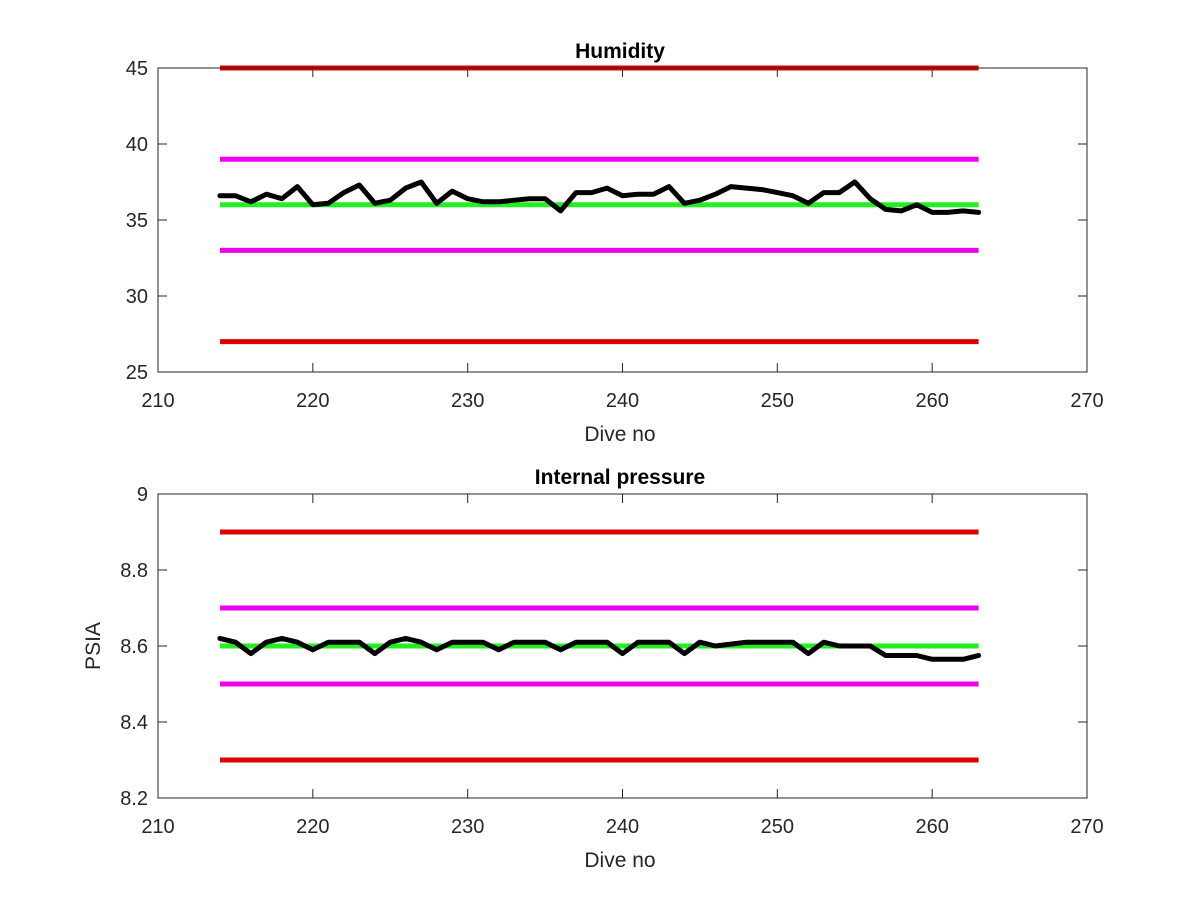 The width and height of the screenshot is (1200, 900). I want to click on y-tick-label: 35, so click(137, 221).